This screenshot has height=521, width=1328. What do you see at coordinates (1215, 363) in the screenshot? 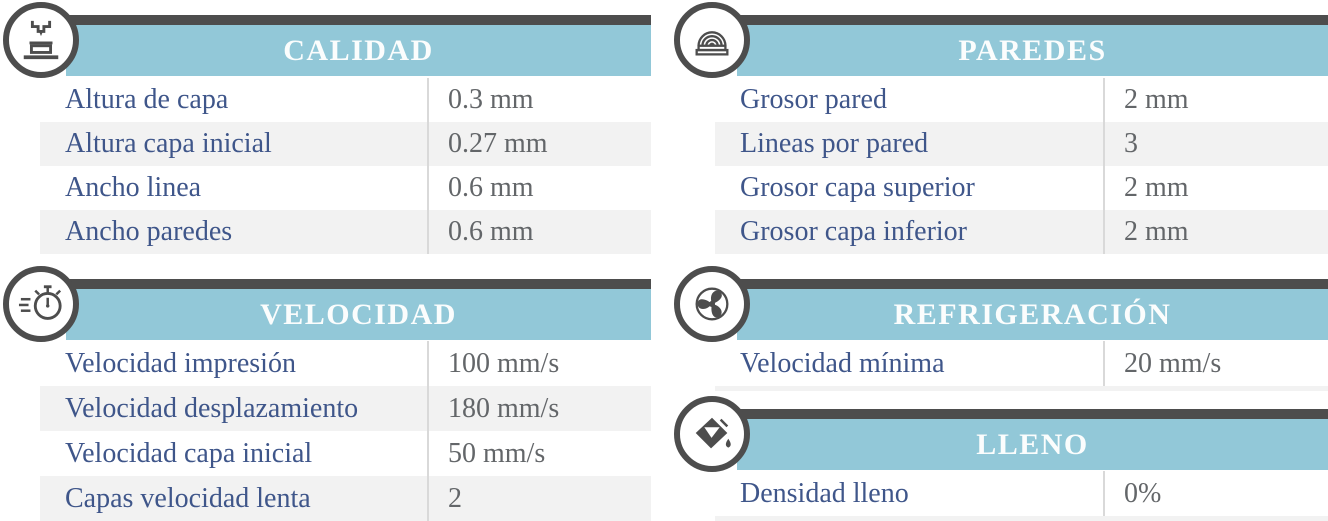
I see `setting-value: 20 mm/s` at bounding box center [1215, 363].